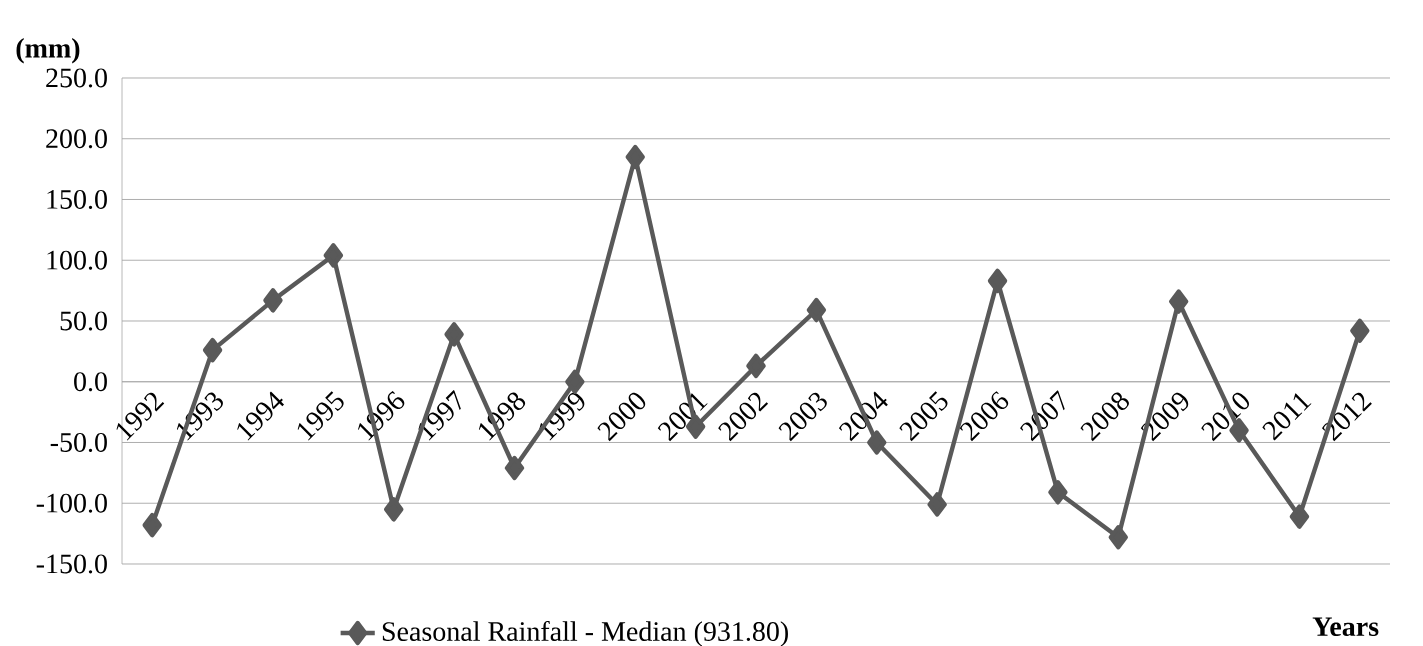  Describe the element at coordinates (76, 139) in the screenshot. I see `y-tick-label: 200.0` at that location.